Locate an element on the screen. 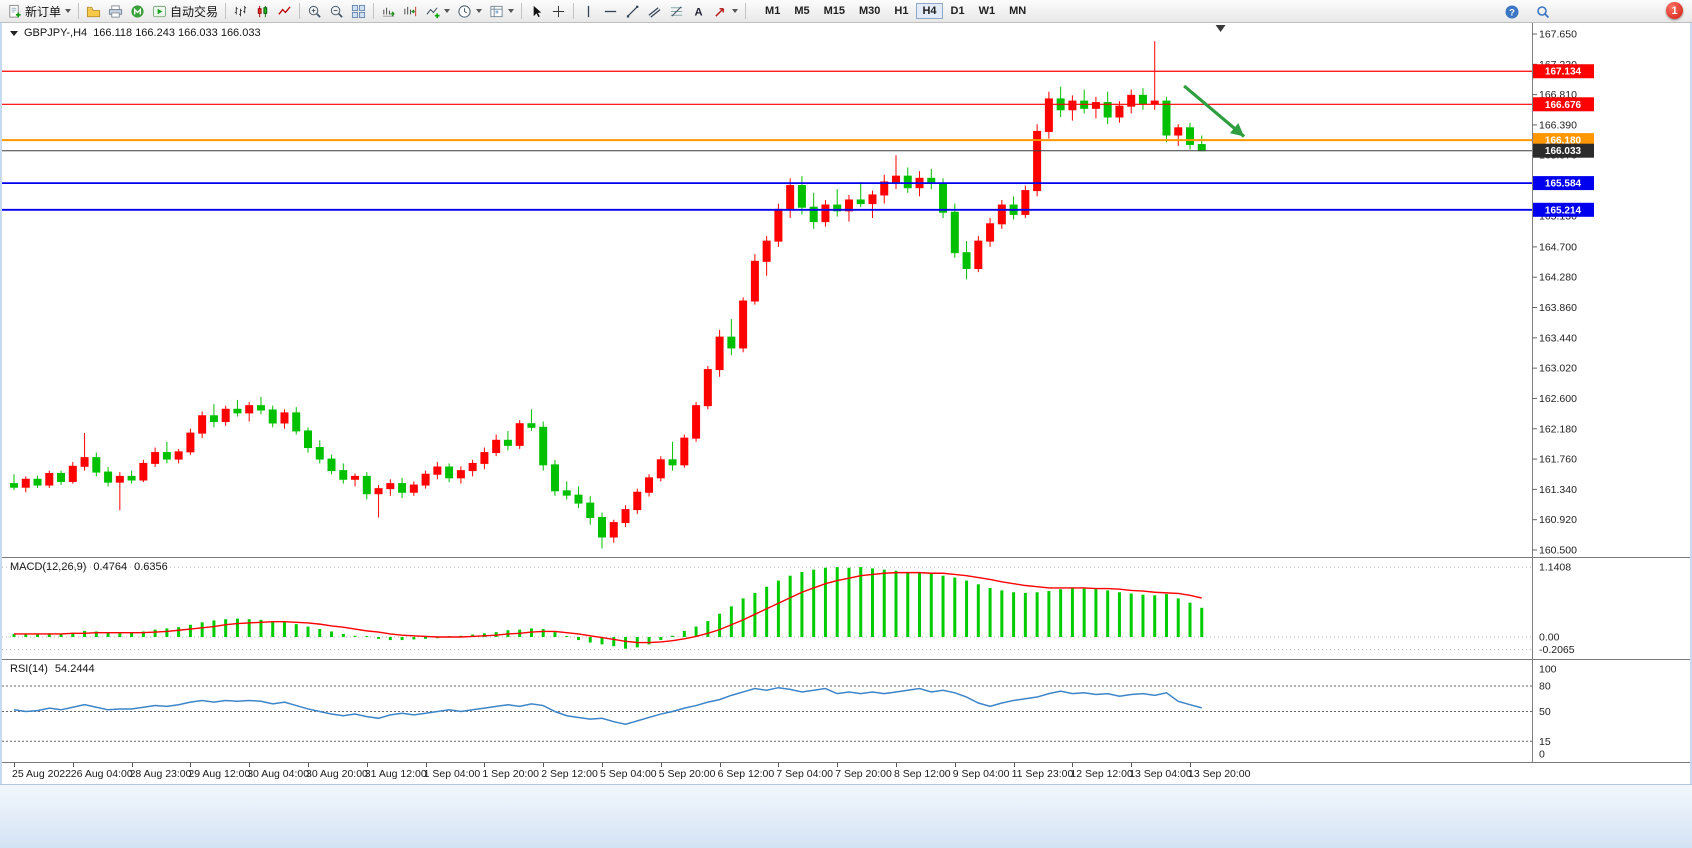 The image size is (1692, 848). symbol-dropdown-icon is located at coordinates (14, 33).